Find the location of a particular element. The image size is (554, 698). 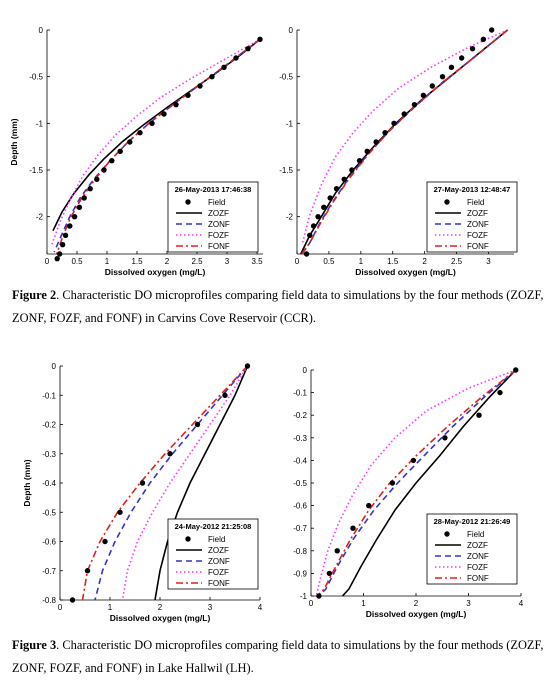

y-tick-label: -0.5 is located at coordinates (49, 512).